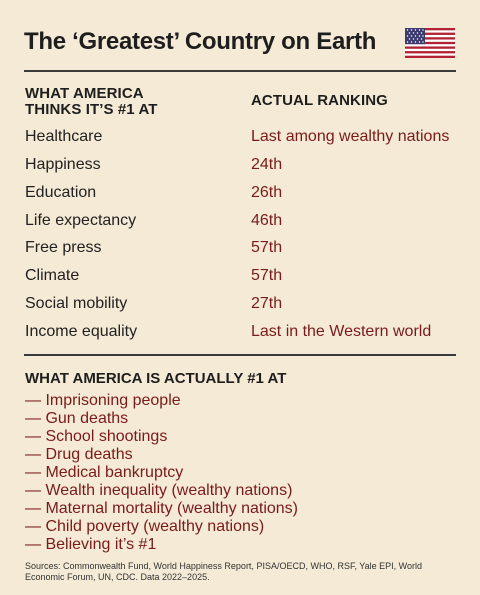  What do you see at coordinates (81, 331) in the screenshot?
I see `row-item: Income equality` at bounding box center [81, 331].